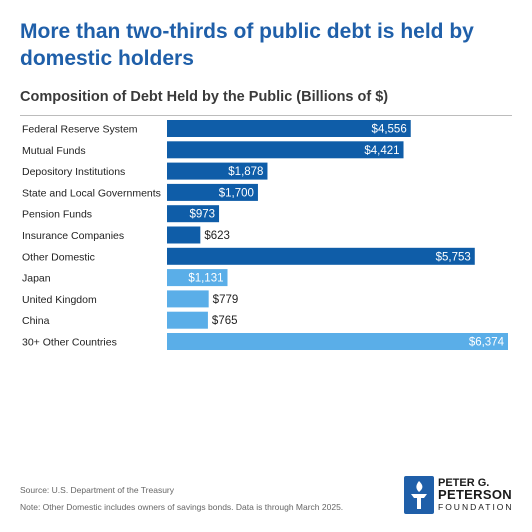 The image size is (532, 532). Describe the element at coordinates (91, 193) in the screenshot. I see `category-label: State and Local Governments` at that location.